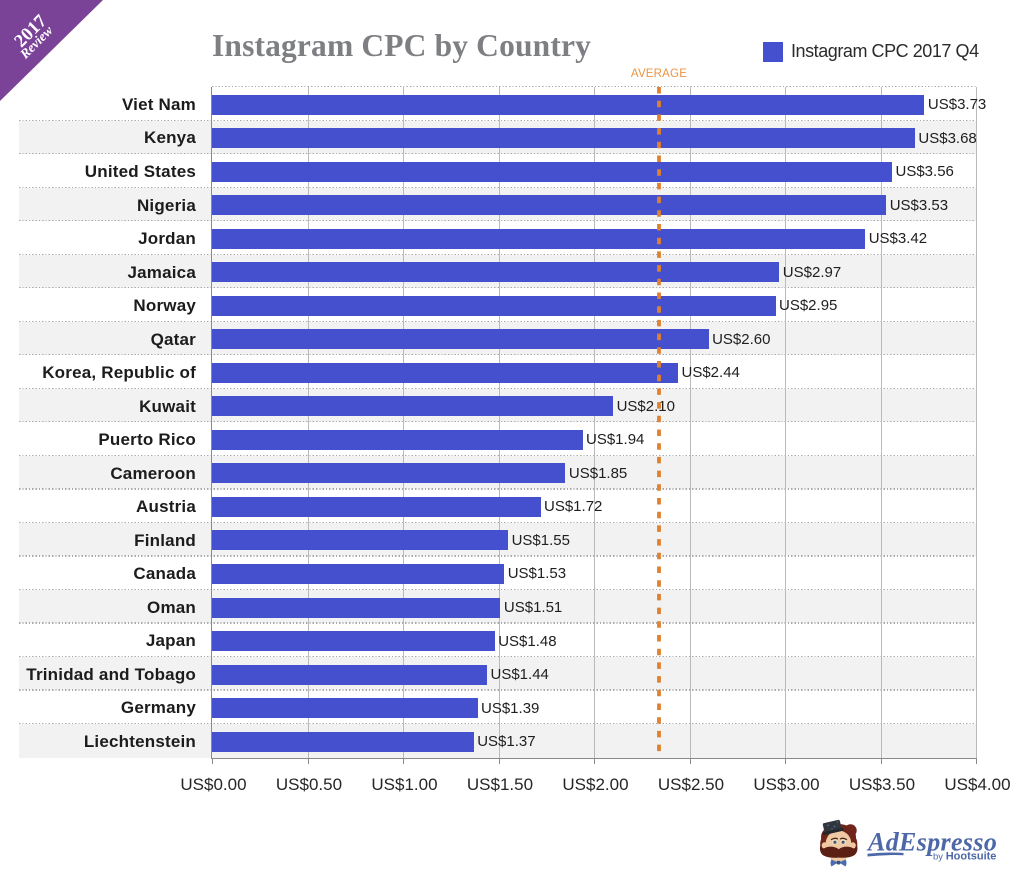 This screenshot has height=874, width=1024. Describe the element at coordinates (964, 857) in the screenshot. I see `svg-text: by Hootsuite` at that location.